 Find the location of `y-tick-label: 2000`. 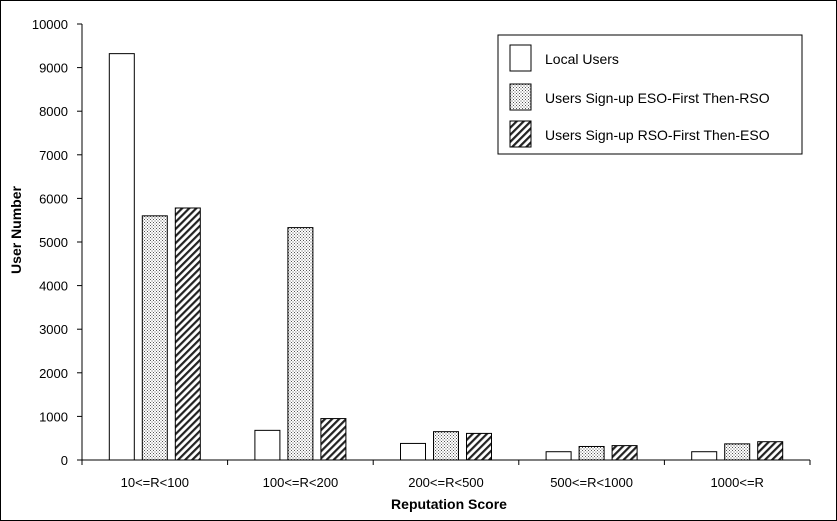

y-tick-label: 2000 is located at coordinates (53, 373).